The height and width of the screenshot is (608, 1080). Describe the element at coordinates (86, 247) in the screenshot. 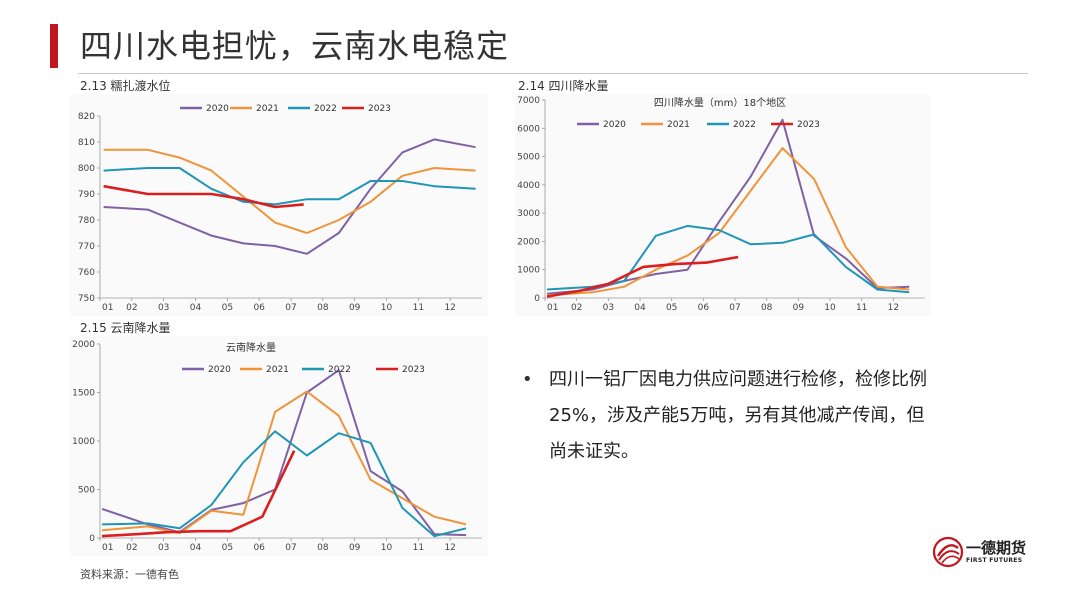

I see `y-tick-label: 770` at that location.